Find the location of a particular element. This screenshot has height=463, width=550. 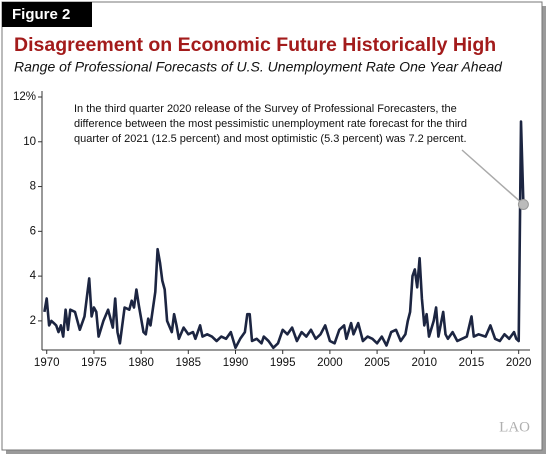

y-tick-label: 4 is located at coordinates (33, 276).